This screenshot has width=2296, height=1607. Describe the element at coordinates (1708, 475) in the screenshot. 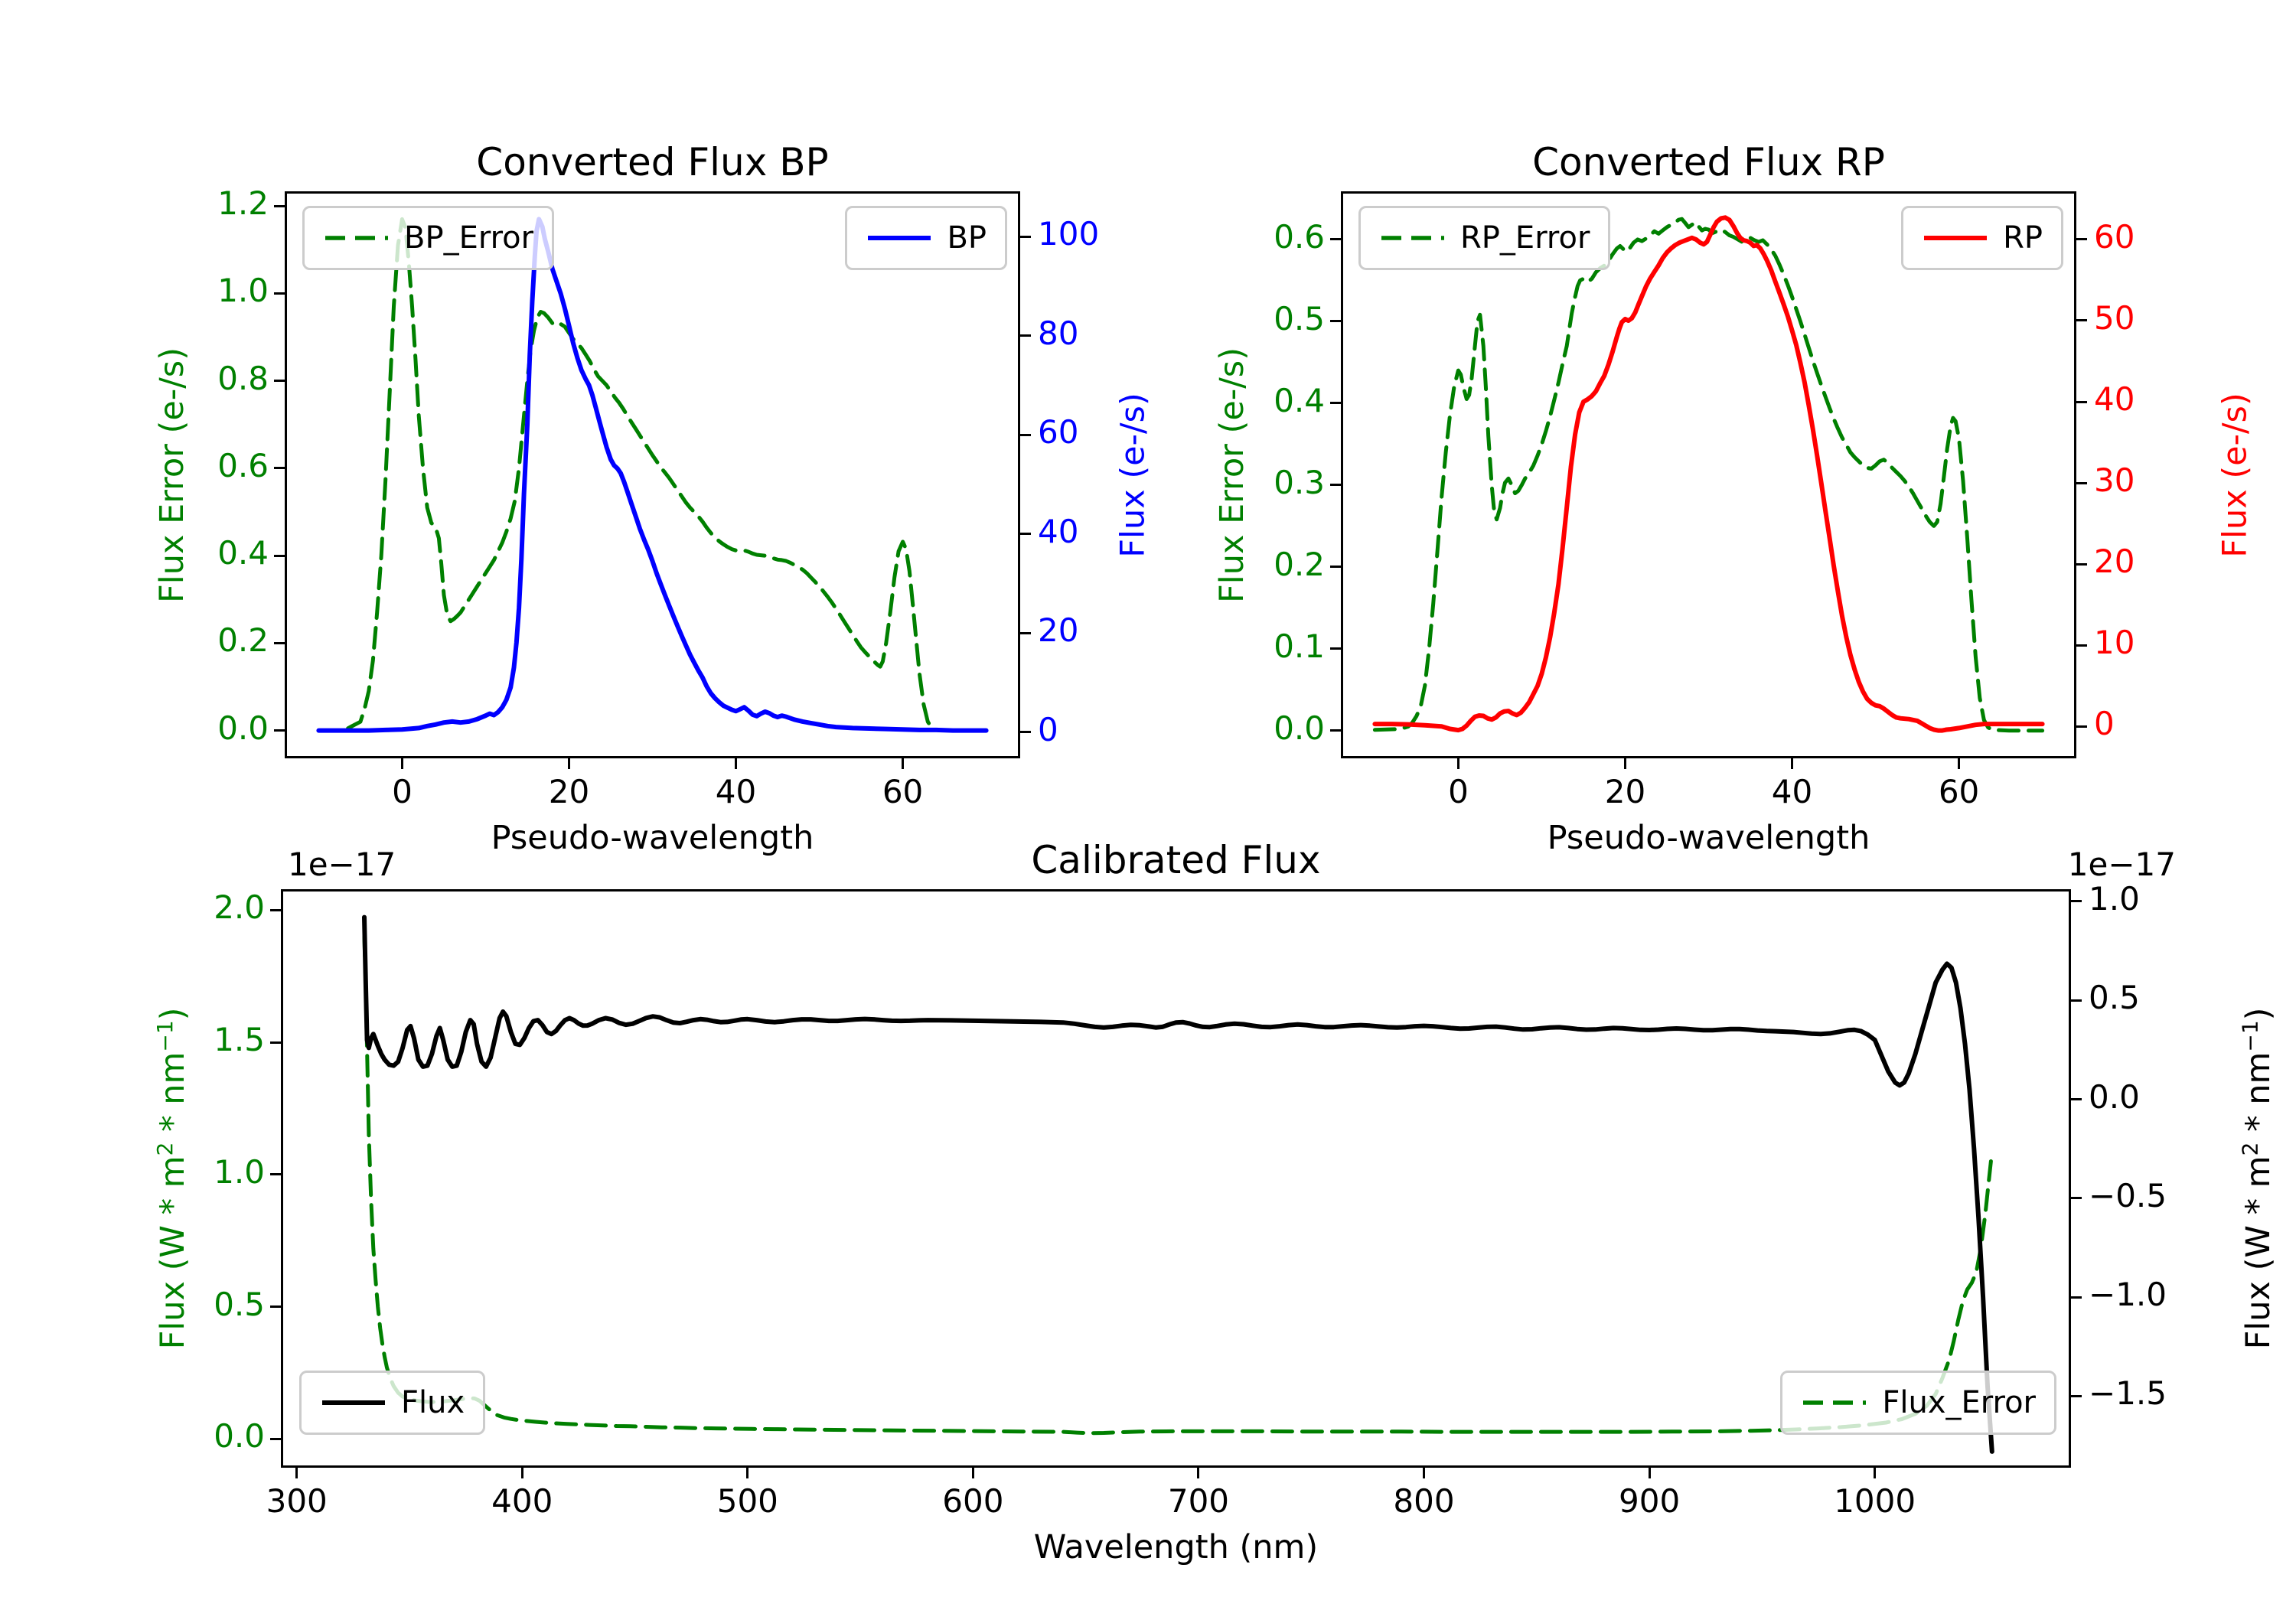

I see `series-RP_Error` at that location.